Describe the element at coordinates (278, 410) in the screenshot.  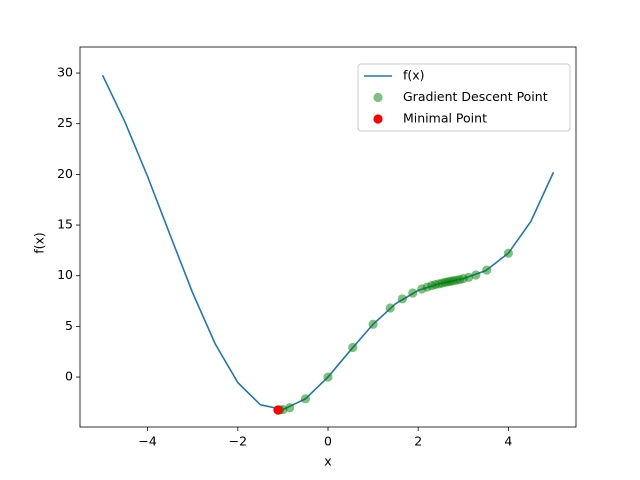
I see `minimal-point` at that location.